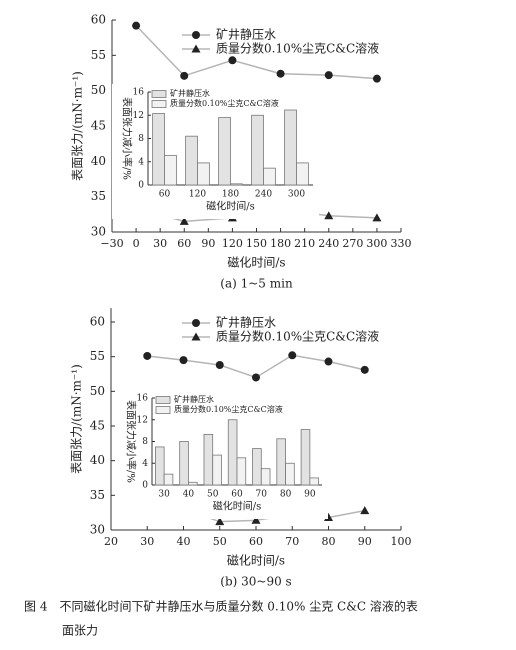 This screenshot has width=516, height=650. What do you see at coordinates (262, 495) in the screenshot?
I see `x-tick-label: 70` at bounding box center [262, 495].